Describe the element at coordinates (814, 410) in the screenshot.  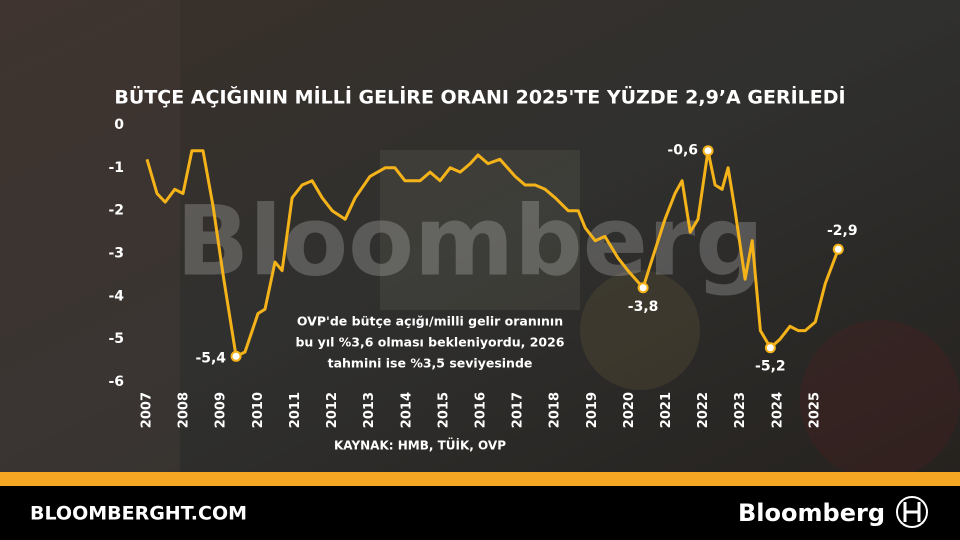
I see `x-tick-label: 2025` at that location.